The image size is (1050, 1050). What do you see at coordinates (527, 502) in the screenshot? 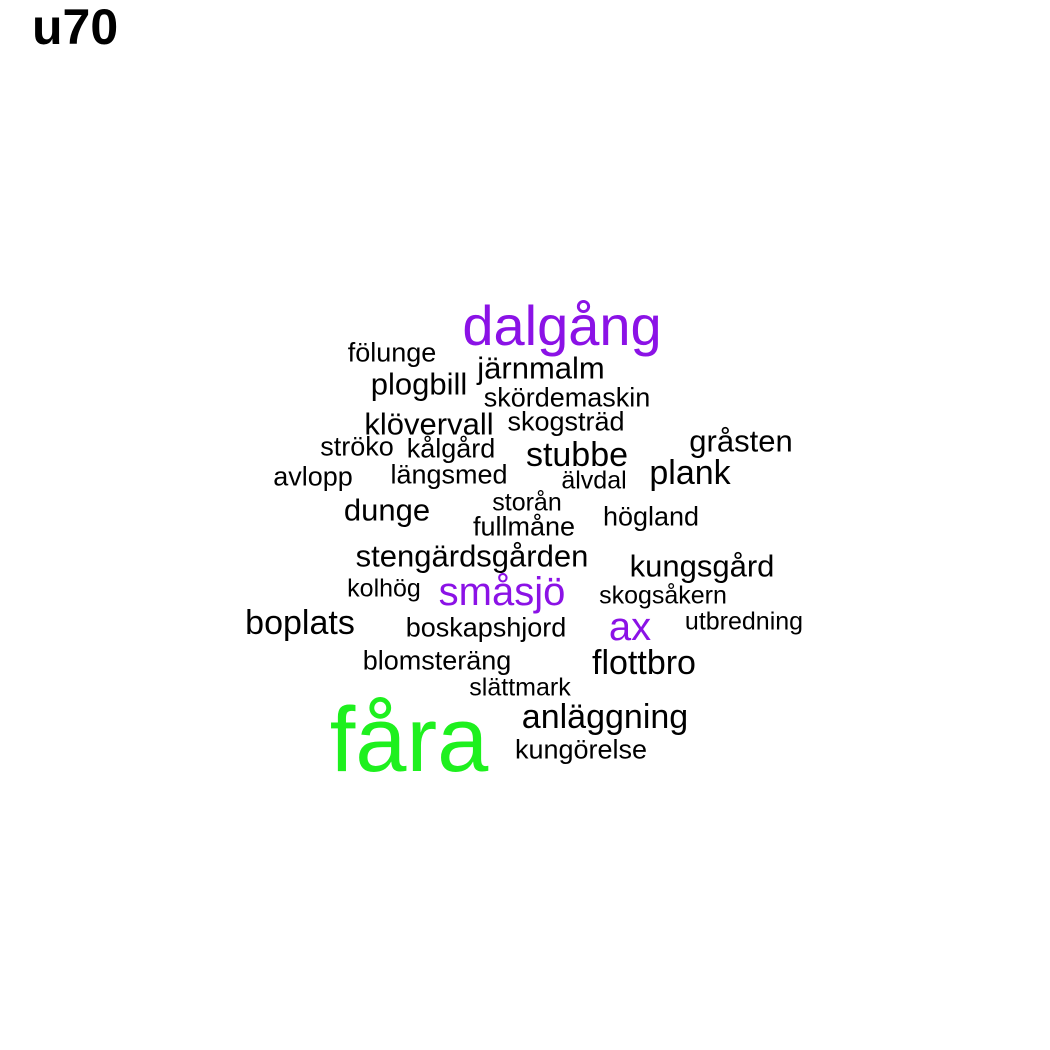
I see `word-storan: storån` at bounding box center [527, 502].